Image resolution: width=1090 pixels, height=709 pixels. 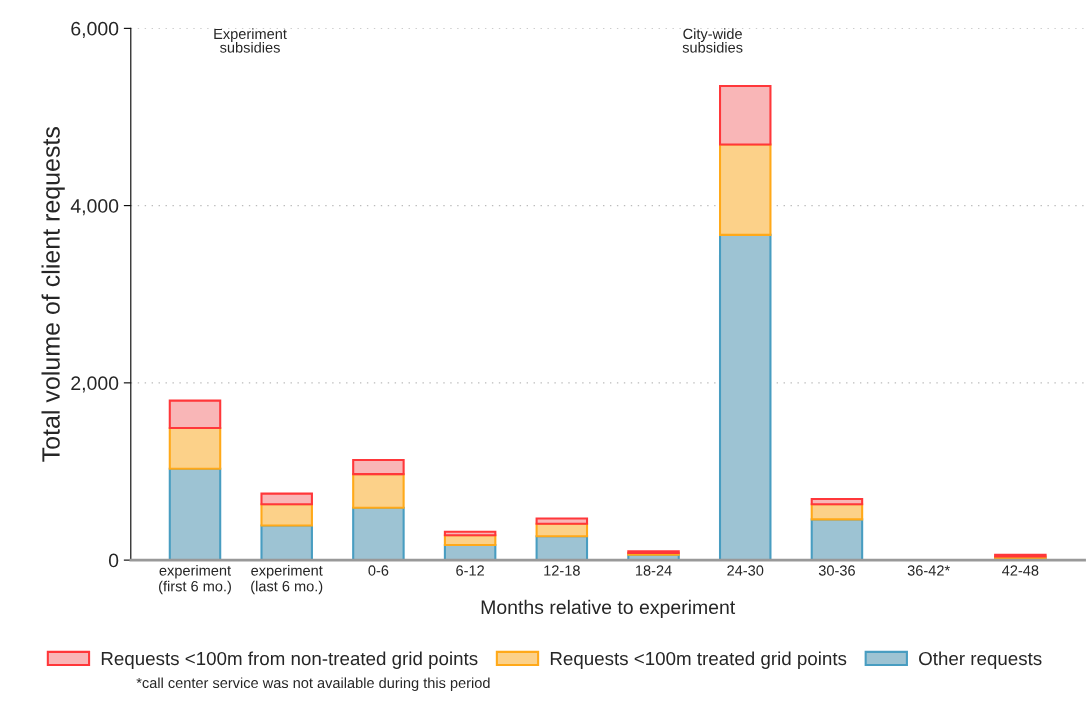 What do you see at coordinates (562, 570) in the screenshot?
I see `x-tick-label: 12-18` at bounding box center [562, 570].